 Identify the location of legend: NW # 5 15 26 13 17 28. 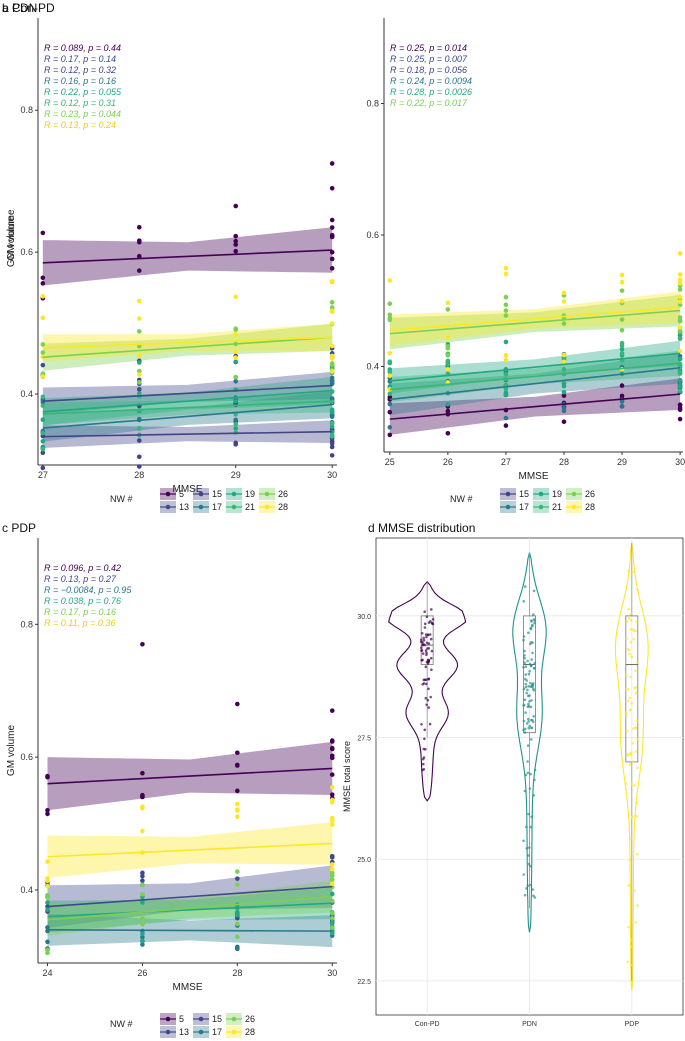
(182, 1025).